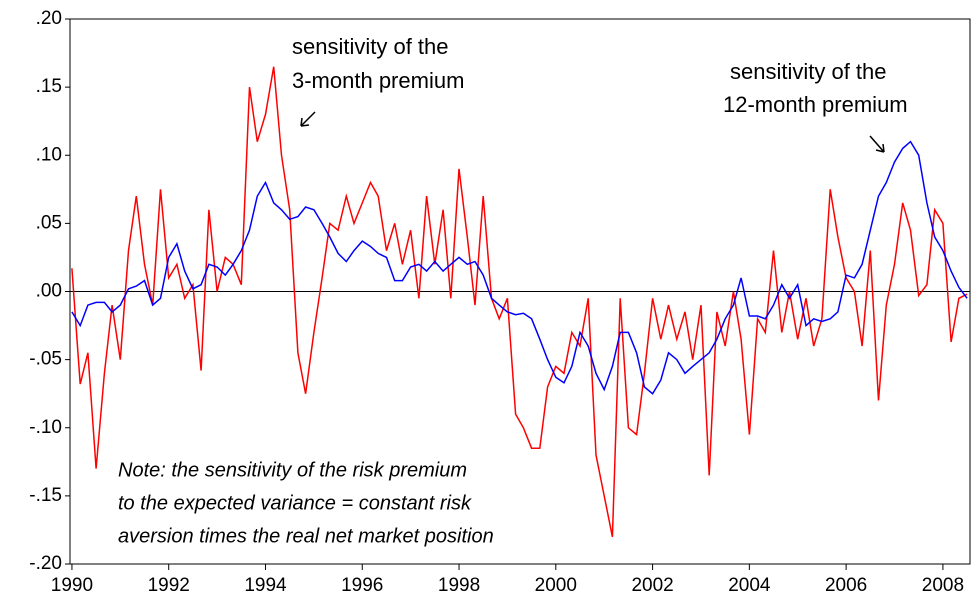 The image size is (978, 605). What do you see at coordinates (362, 585) in the screenshot?
I see `x-tick-label: 1996` at bounding box center [362, 585].